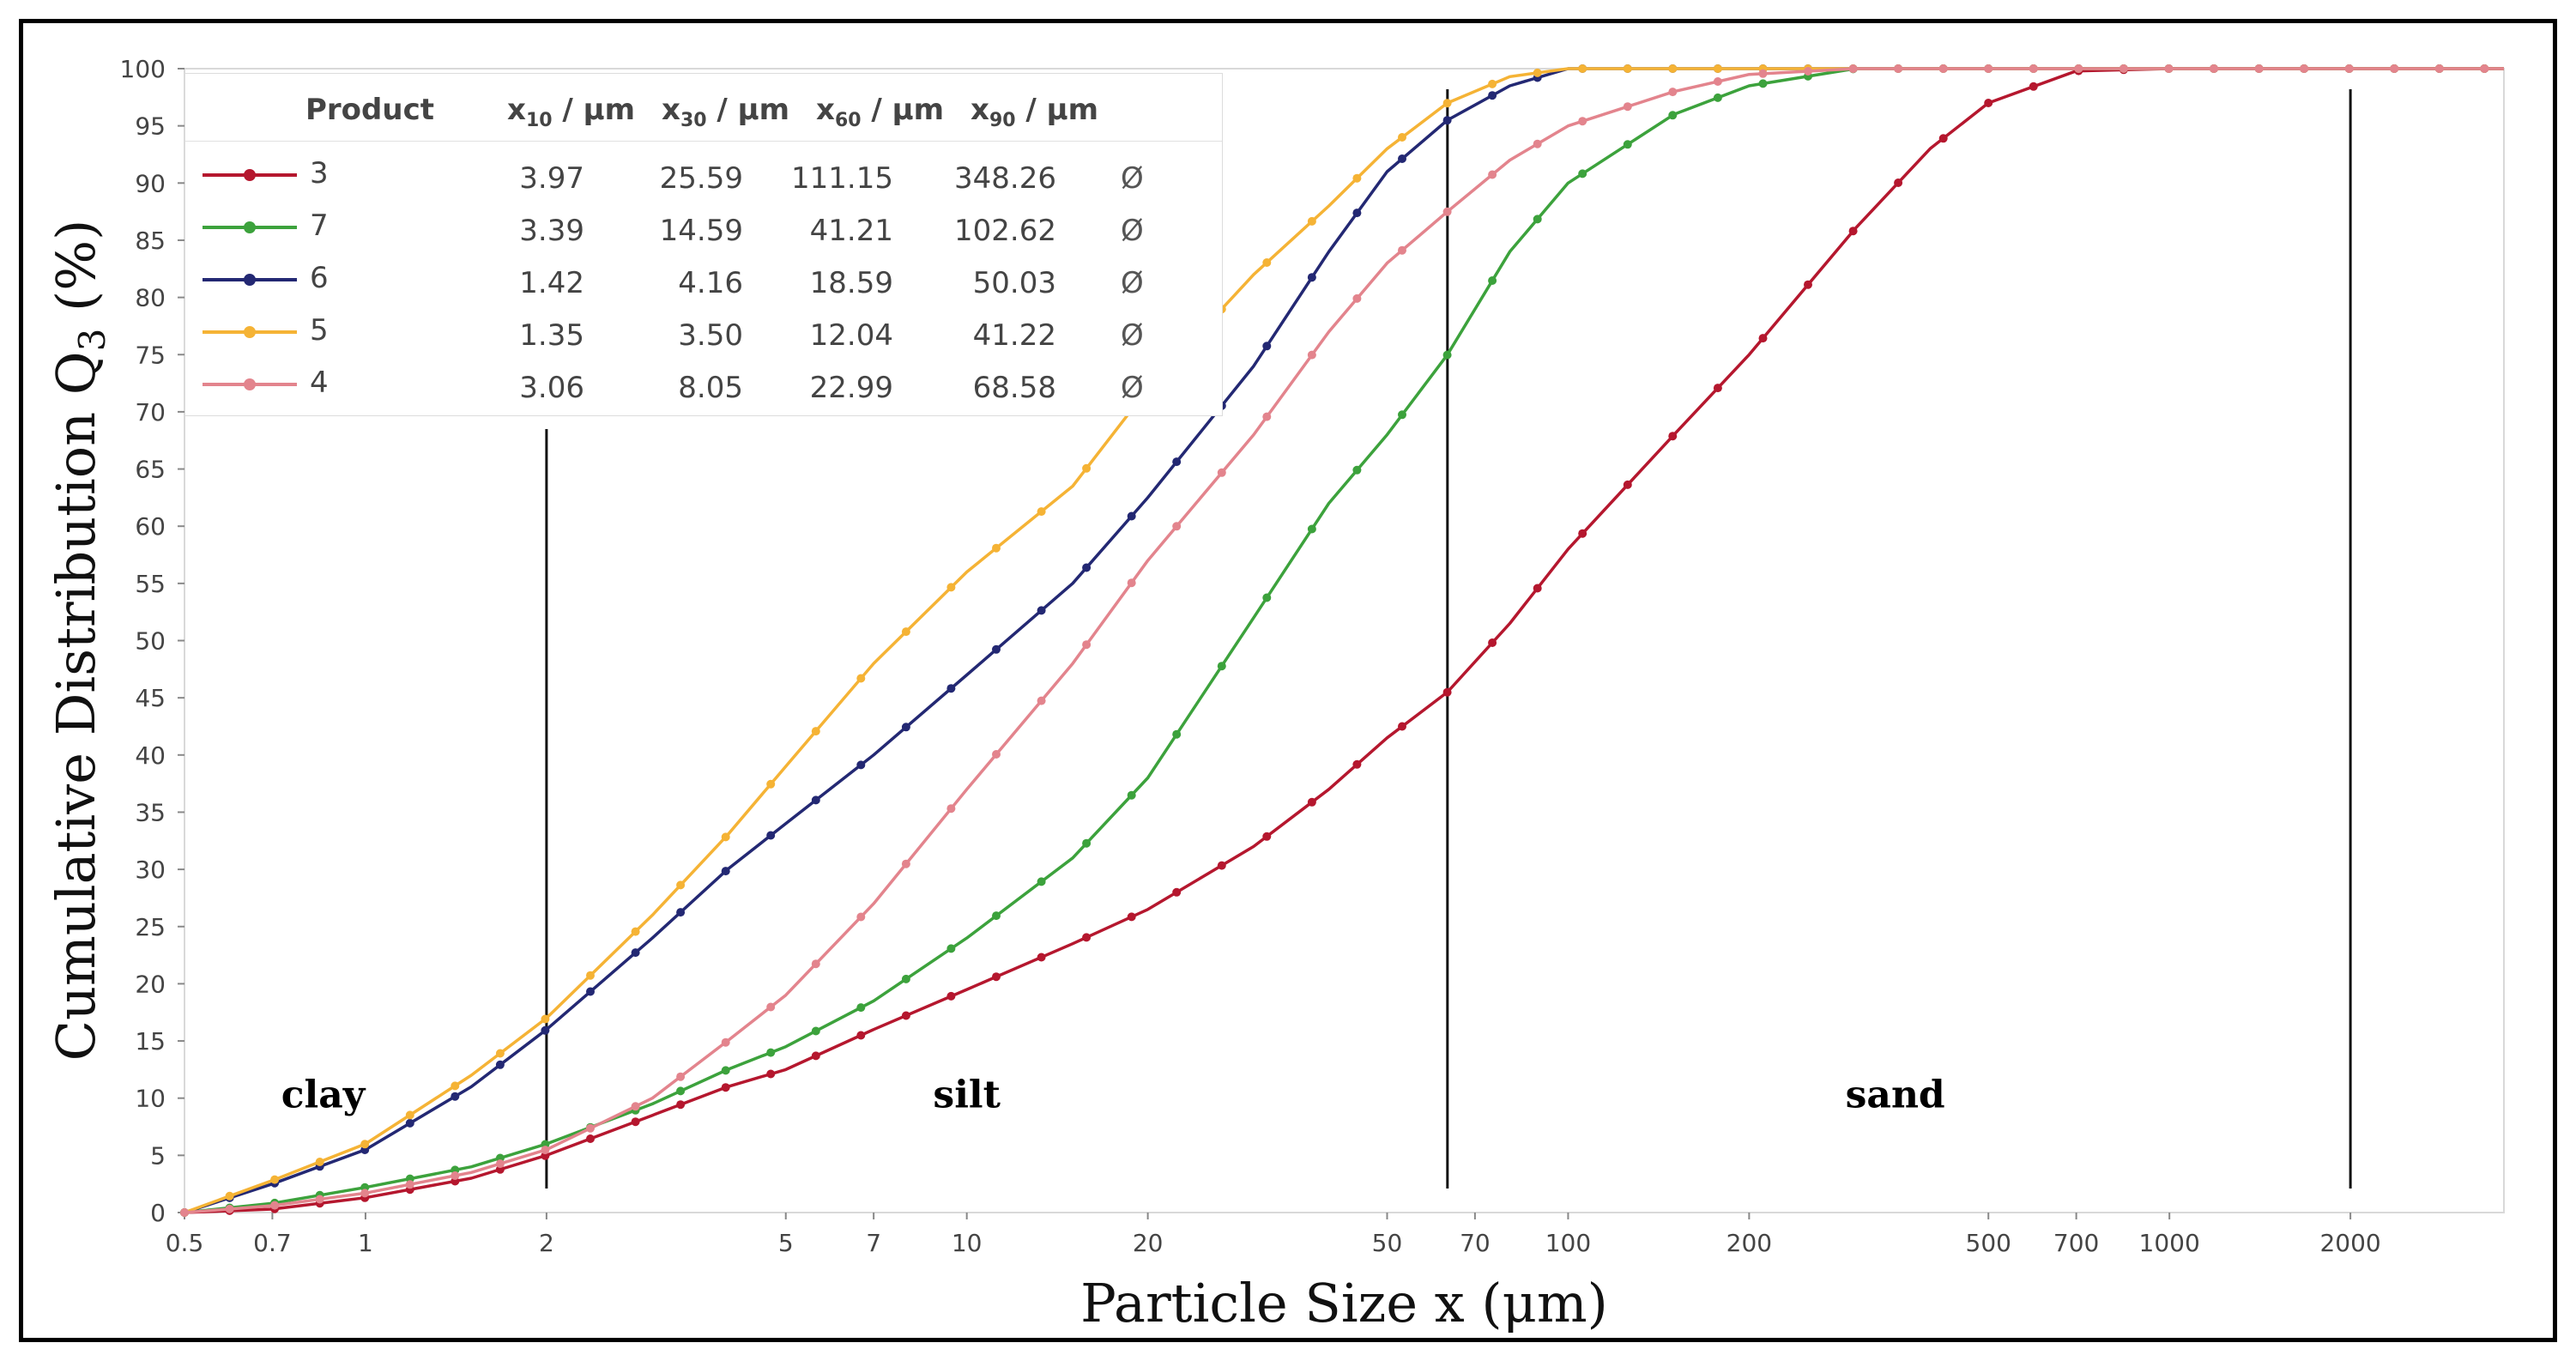 Image resolution: width=2576 pixels, height=1361 pixels. I want to click on y-tick-label: 75, so click(150, 355).